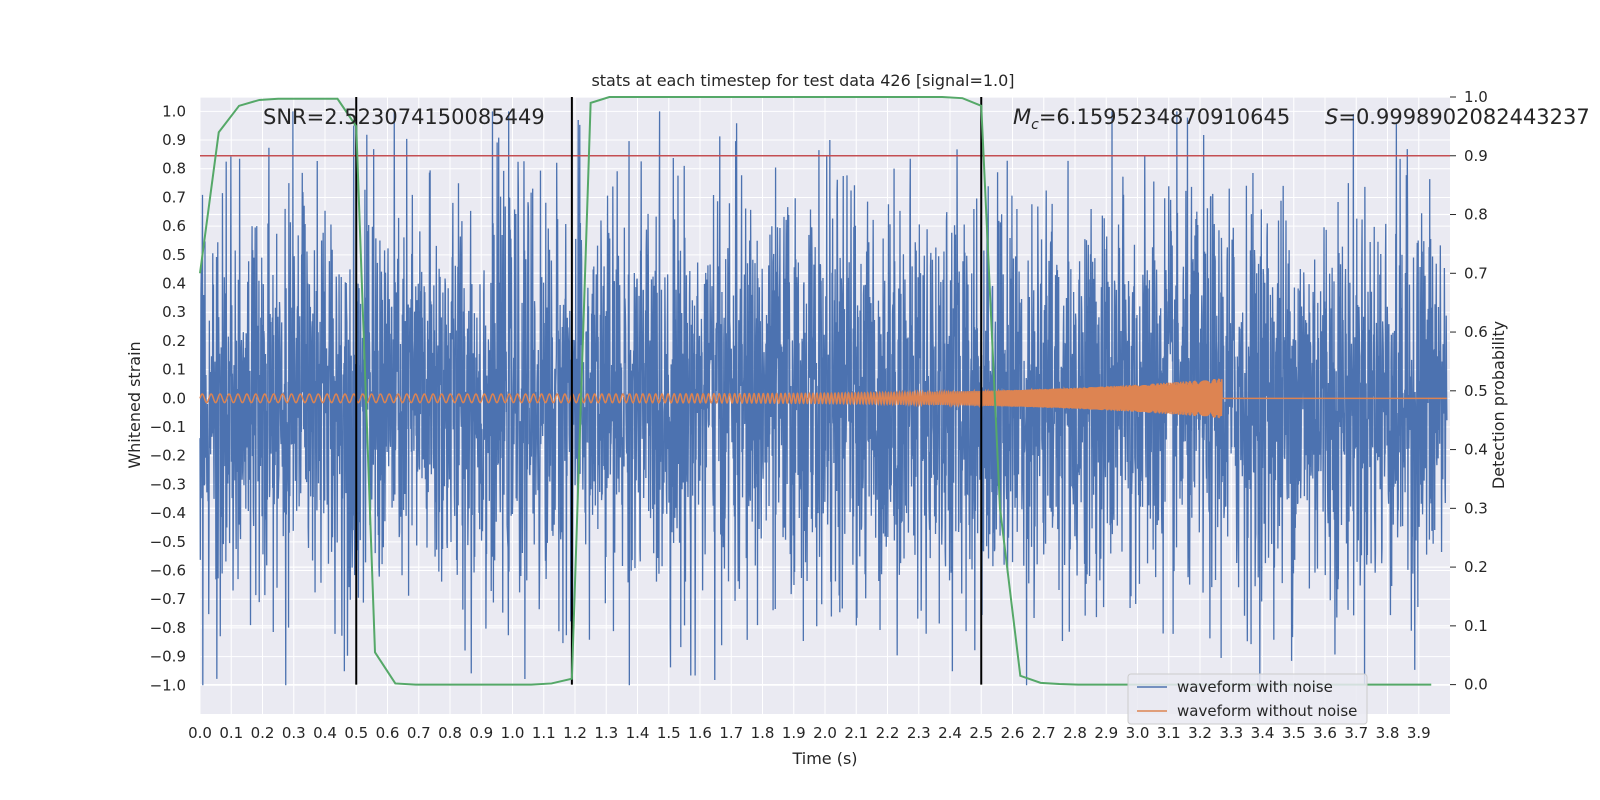 This screenshot has width=1600, height=800. What do you see at coordinates (168, 427) in the screenshot?
I see `y-tick-label: −0.1` at bounding box center [168, 427].